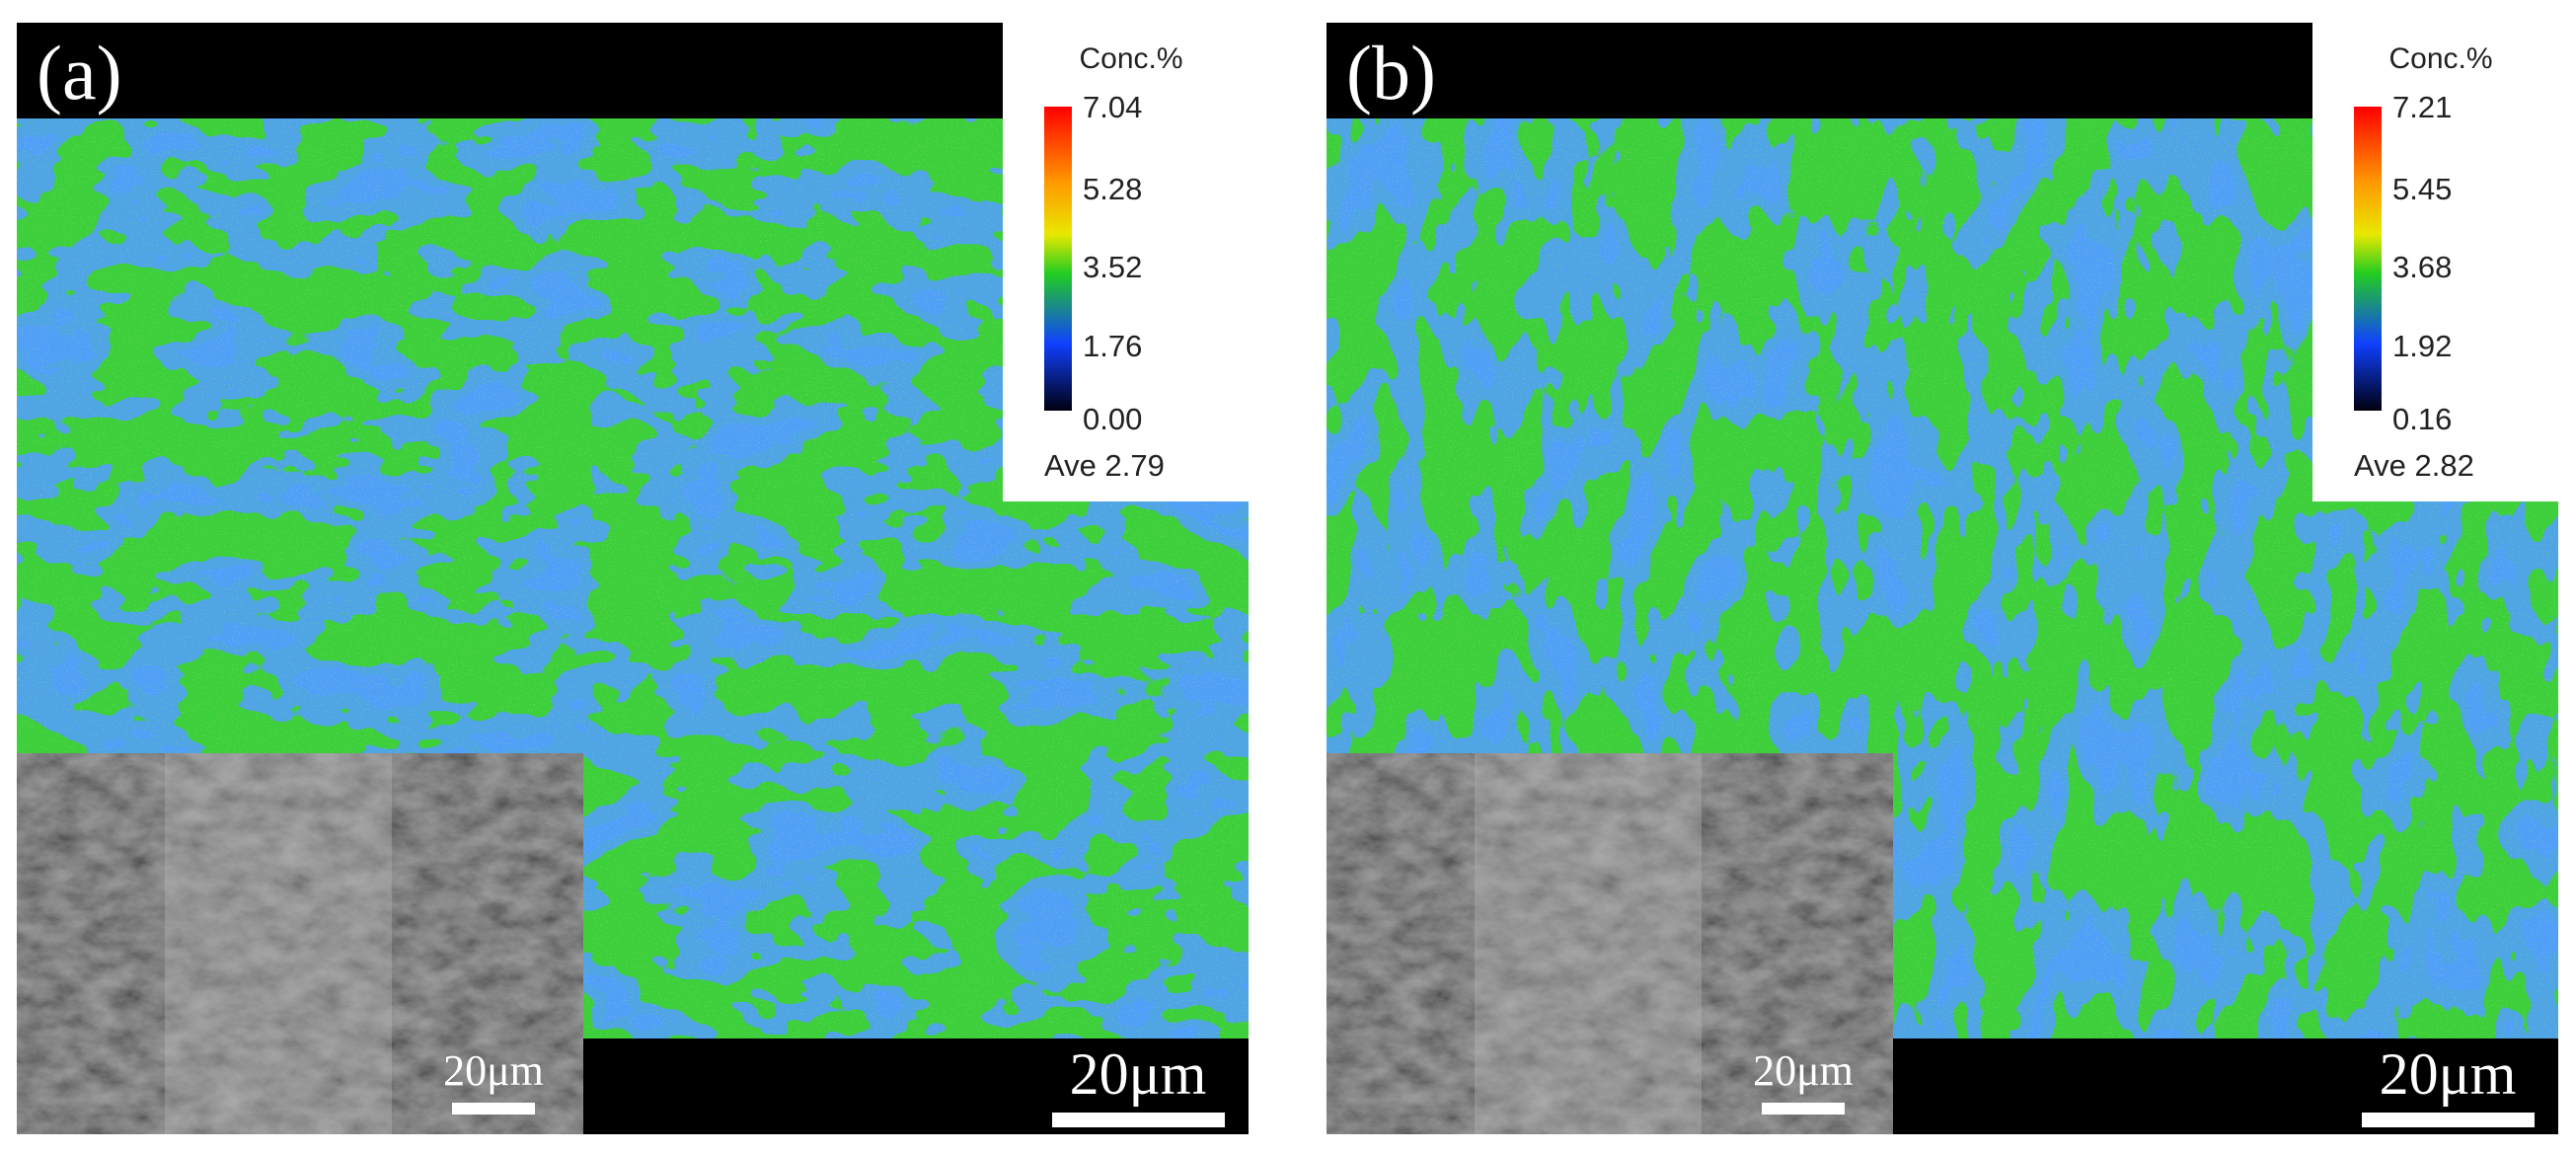 The image size is (2576, 1154). What do you see at coordinates (1112, 267) in the screenshot?
I see `colorbar-tick-label: 3.52` at bounding box center [1112, 267].